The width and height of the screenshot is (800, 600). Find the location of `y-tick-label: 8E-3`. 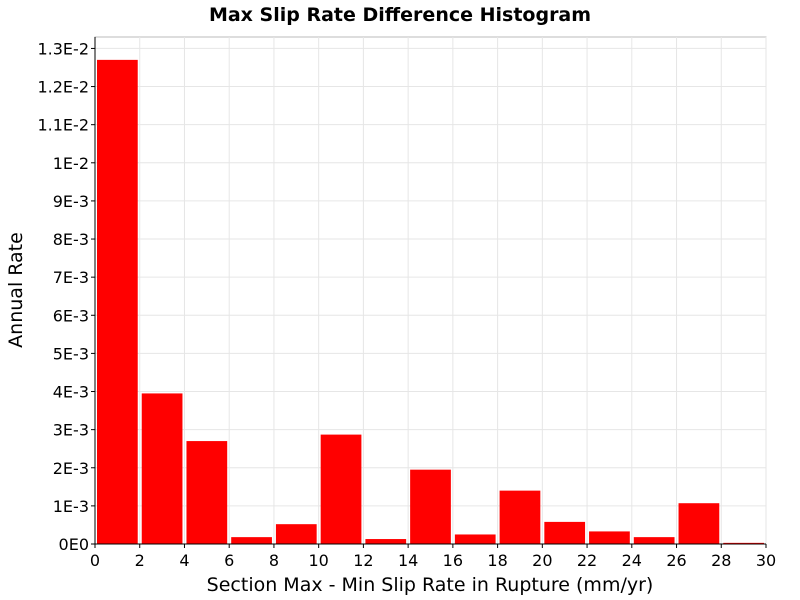

y-tick-label: 8E-3 is located at coordinates (71, 239).